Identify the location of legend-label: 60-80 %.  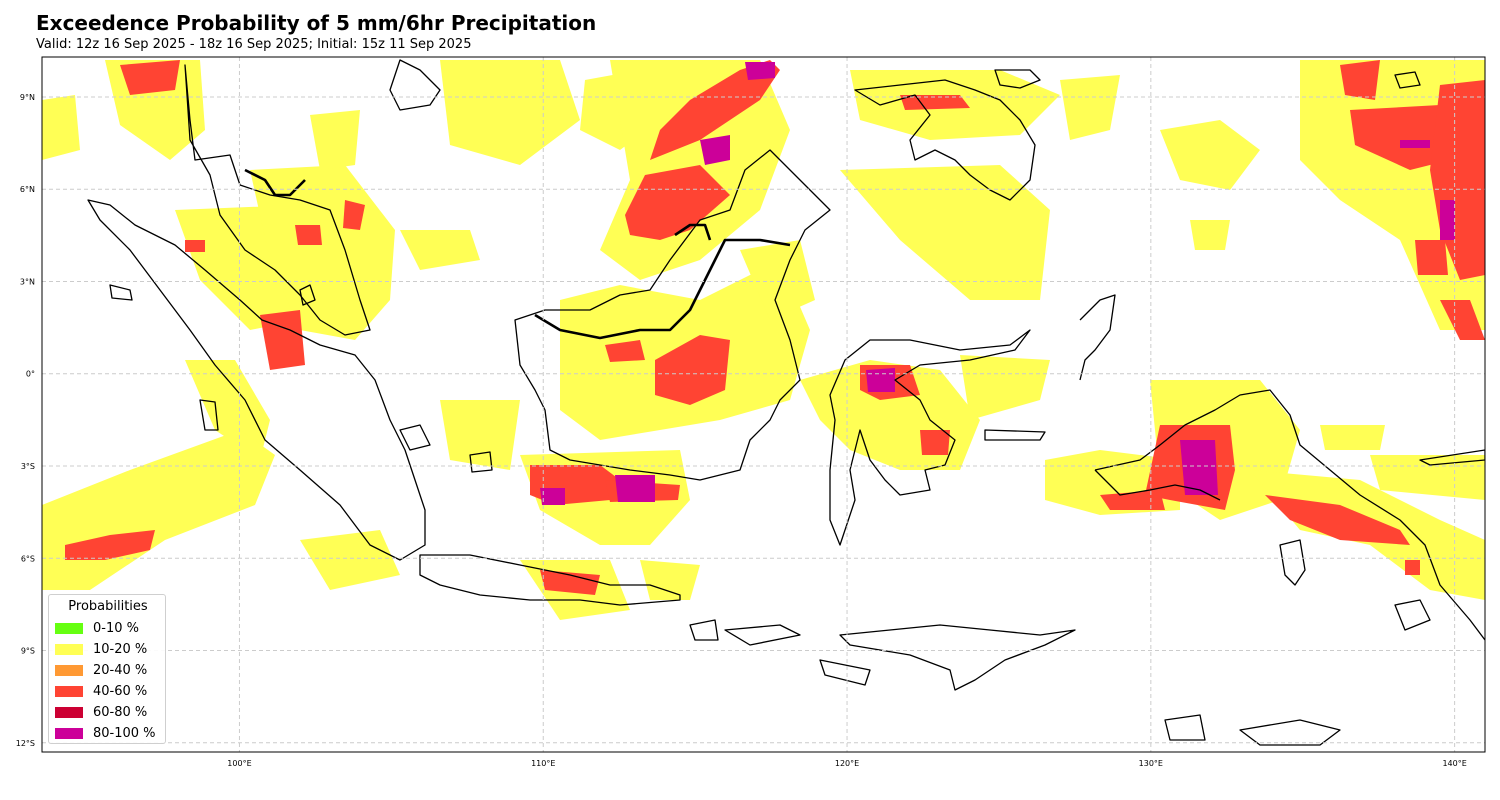
(120, 712).